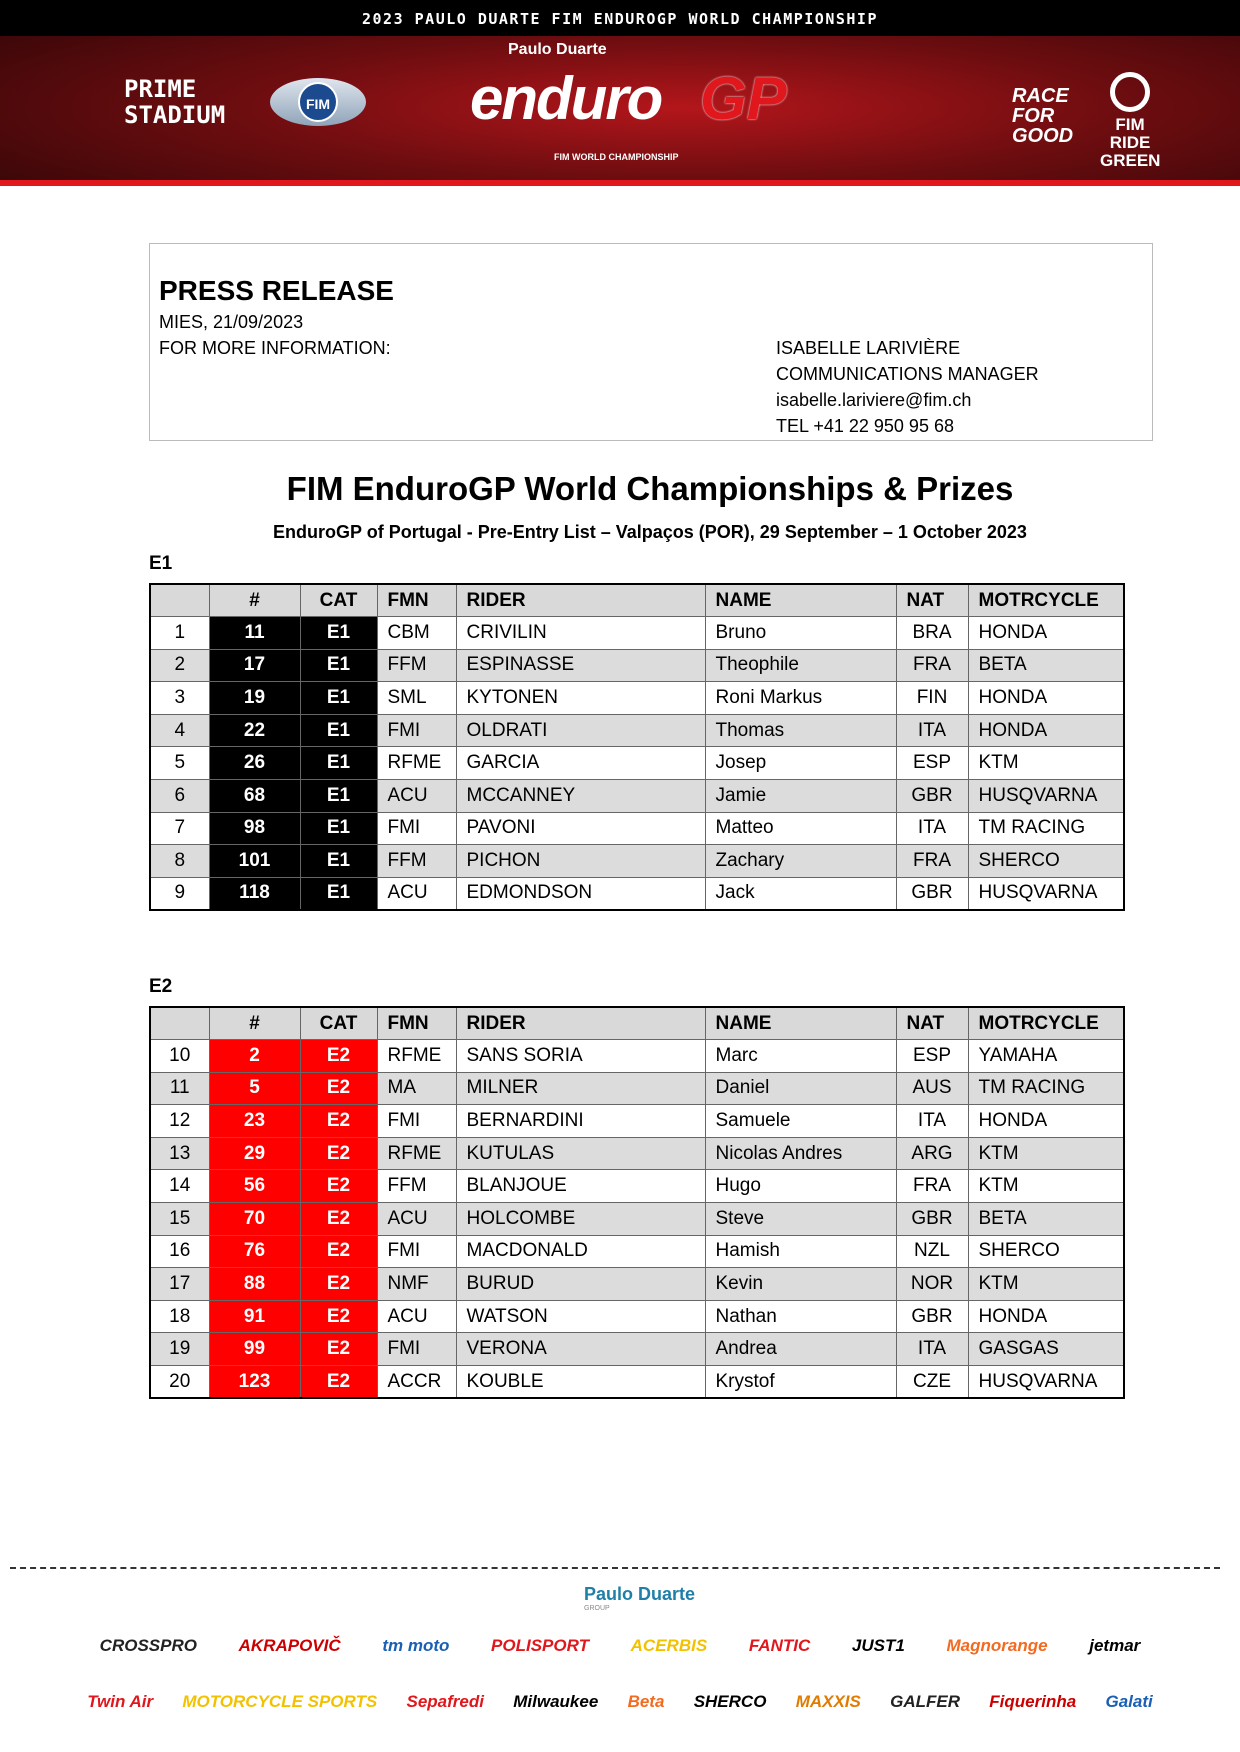  Describe the element at coordinates (416, 600) in the screenshot. I see `column-header: FMN` at that location.